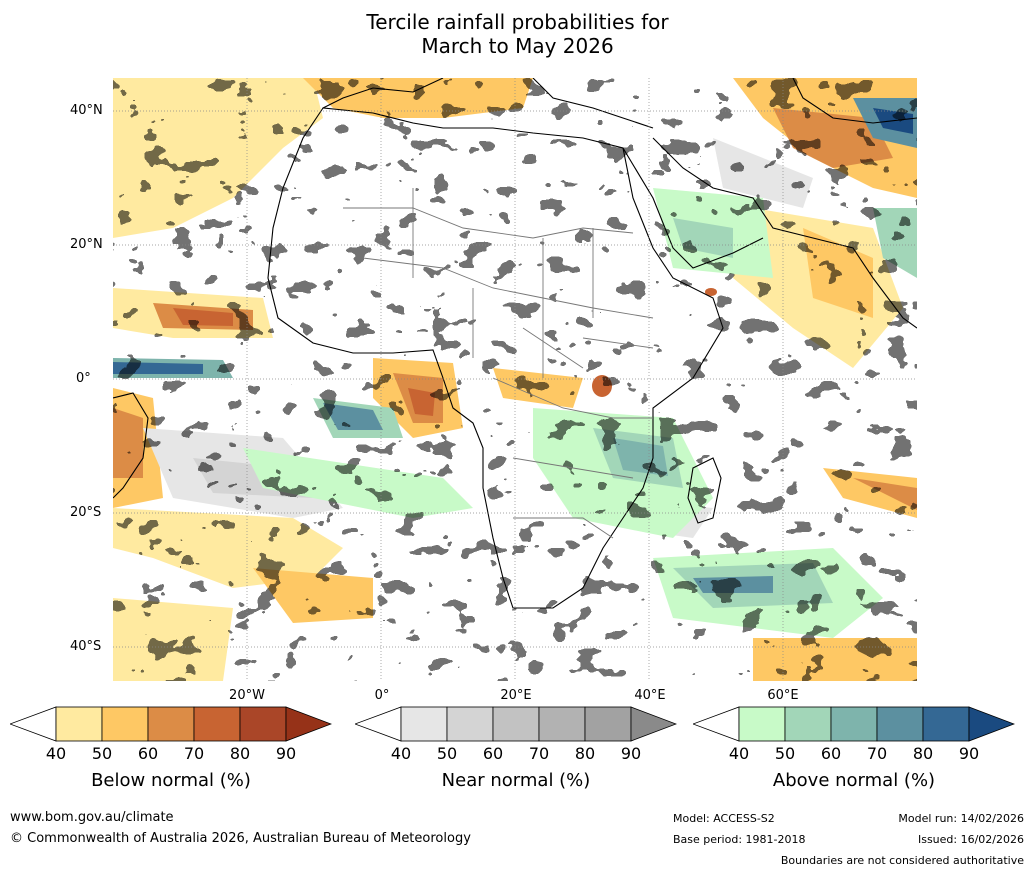  What do you see at coordinates (86, 110) in the screenshot?
I see `lat-label-40n: 40°N` at bounding box center [86, 110].